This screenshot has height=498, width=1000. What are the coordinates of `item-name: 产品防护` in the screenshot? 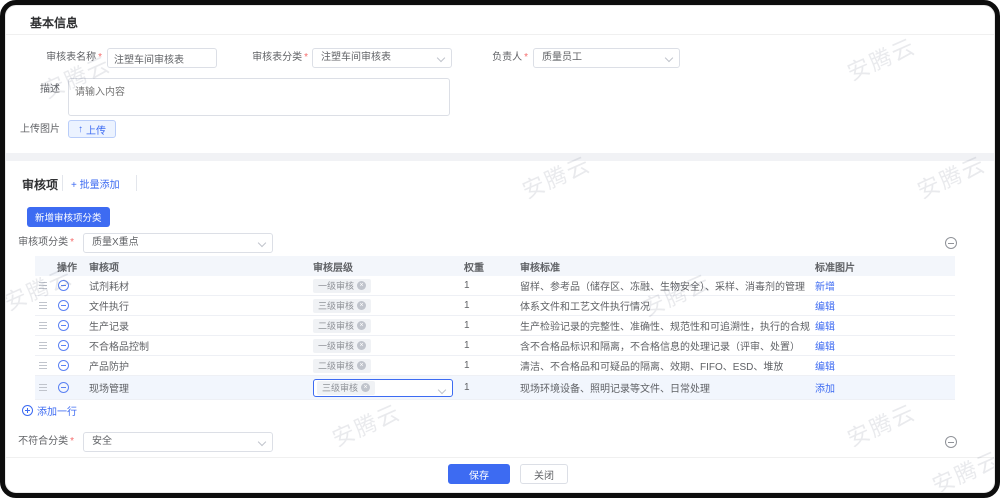 It's located at (109, 367).